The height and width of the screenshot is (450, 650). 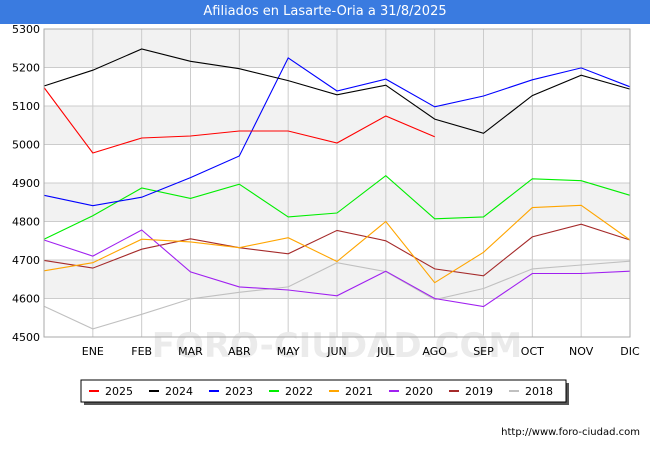 What do you see at coordinates (479, 391) in the screenshot?
I see `legend-label: 2019` at bounding box center [479, 391].